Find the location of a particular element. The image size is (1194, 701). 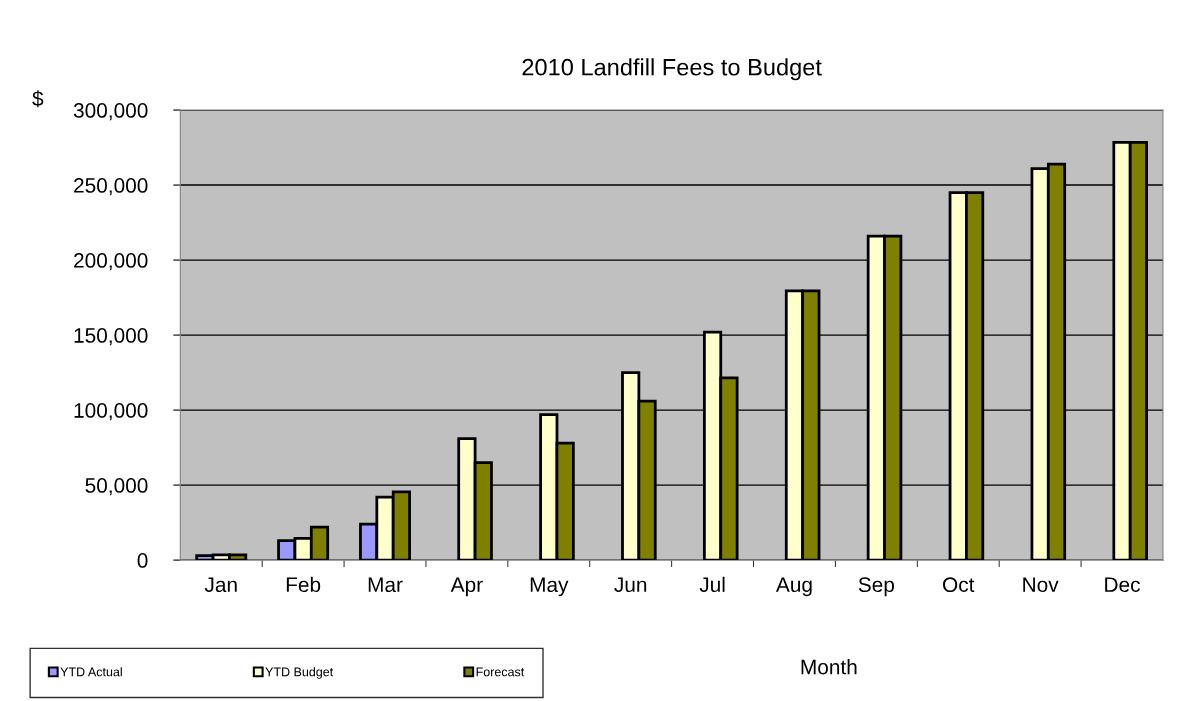

x-tick-label: May is located at coordinates (549, 587).